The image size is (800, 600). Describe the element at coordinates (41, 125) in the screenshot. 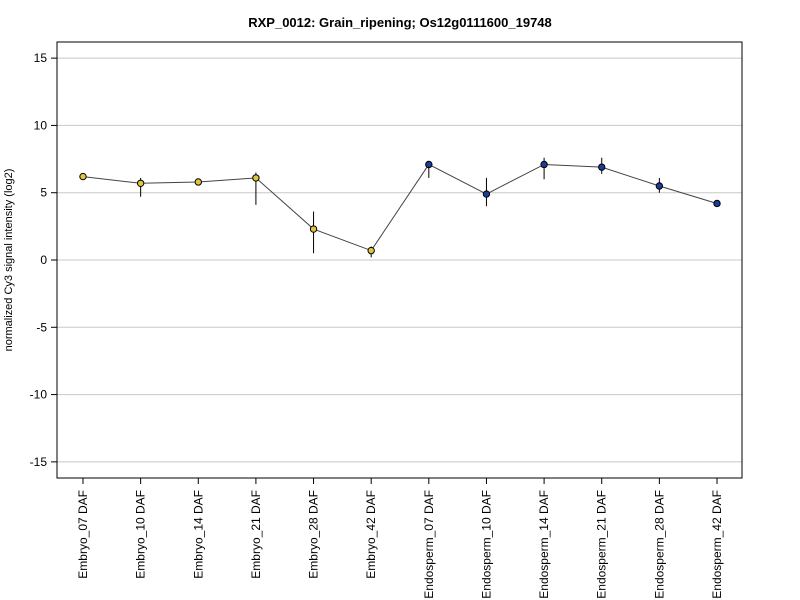

I see `y-tick-label: 10` at that location.